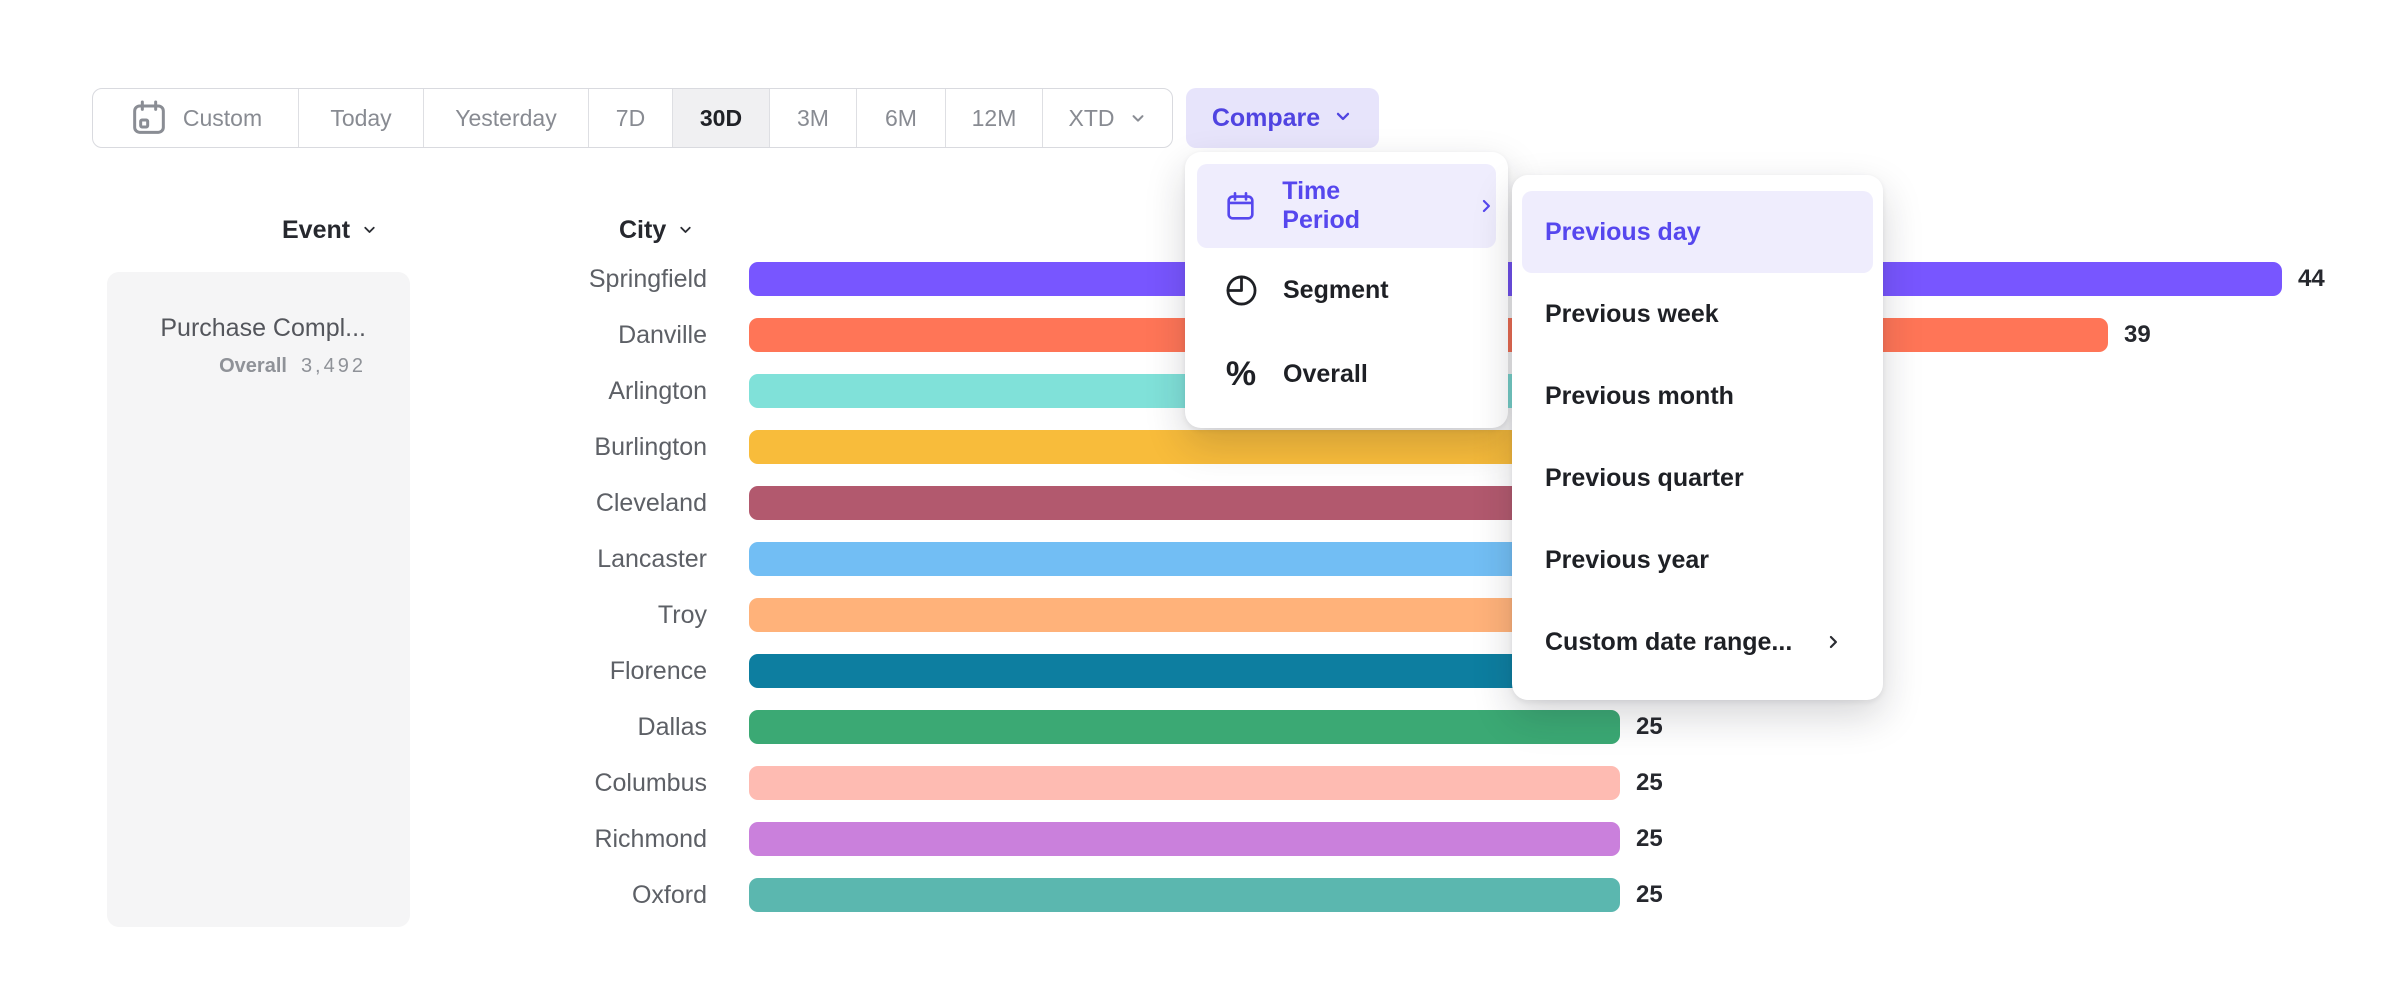 The height and width of the screenshot is (1004, 2394). I want to click on range-option-label: Custom, so click(222, 117).